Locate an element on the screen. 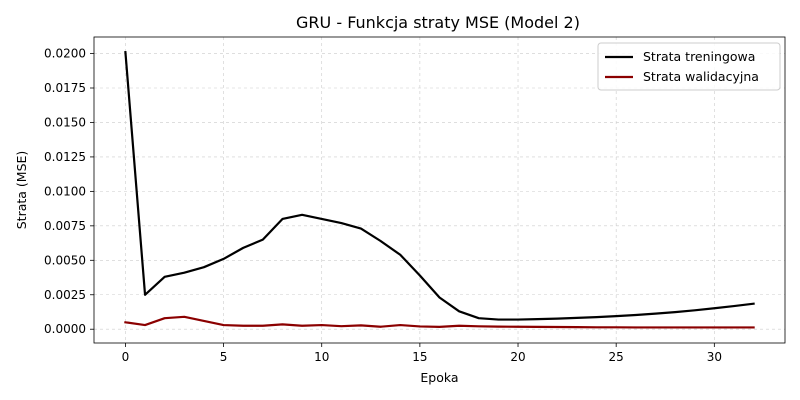 Image resolution: width=800 pixels, height=400 pixels. series-line-validation is located at coordinates (439, 322).